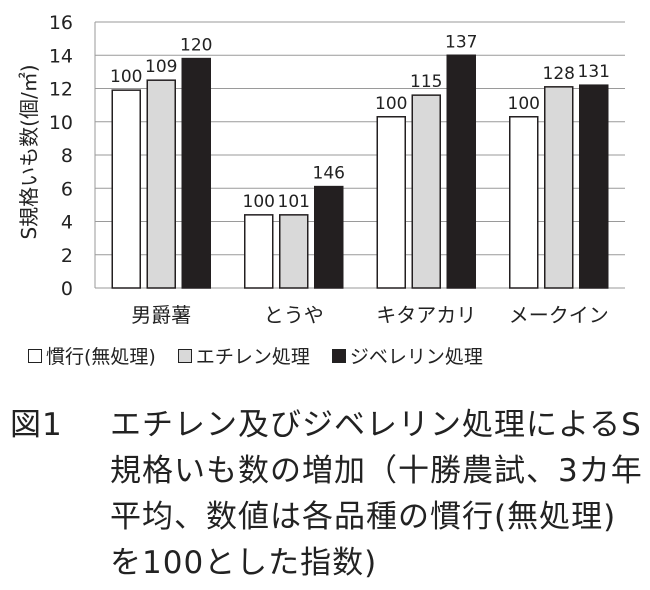 Image resolution: width=650 pixels, height=590 pixels. I want to click on legend: 慣行(無処理) エチレン処理 ジベレリン処理, so click(266, 355).